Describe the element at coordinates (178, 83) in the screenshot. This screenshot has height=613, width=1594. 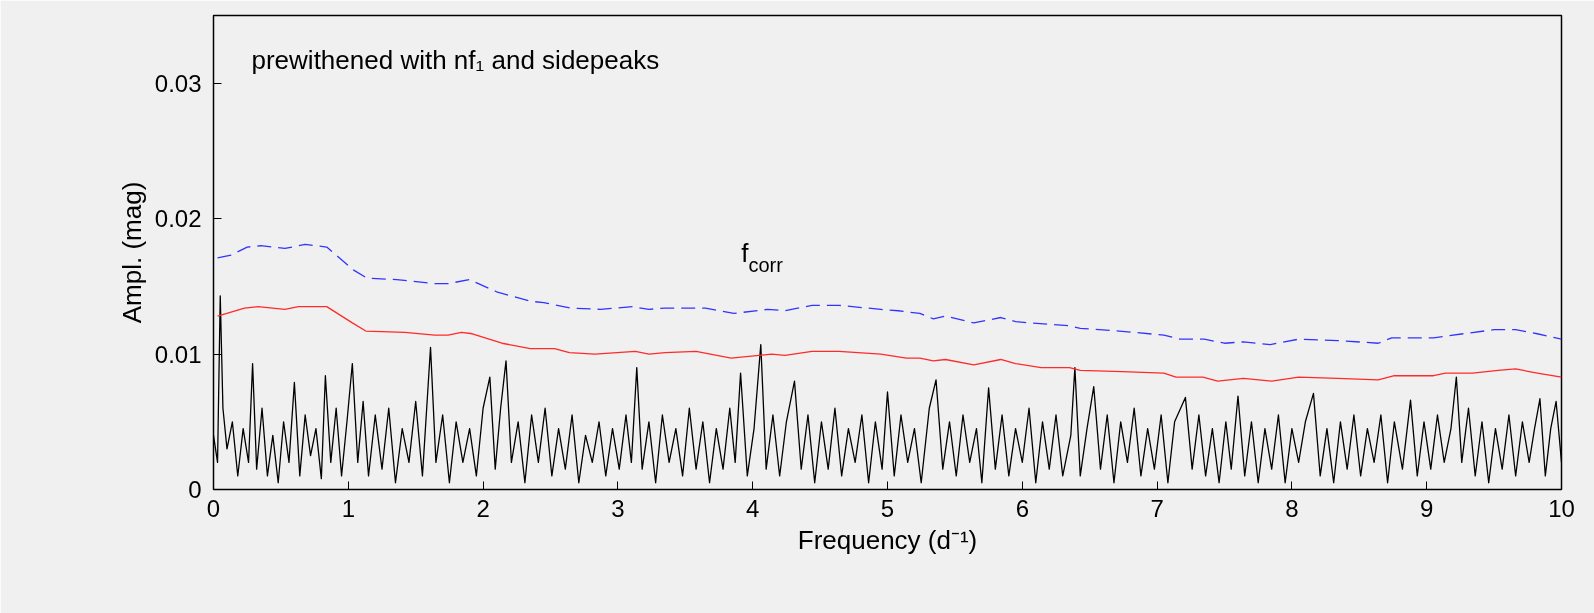
I see `y-tick-label: 0.03` at that location.